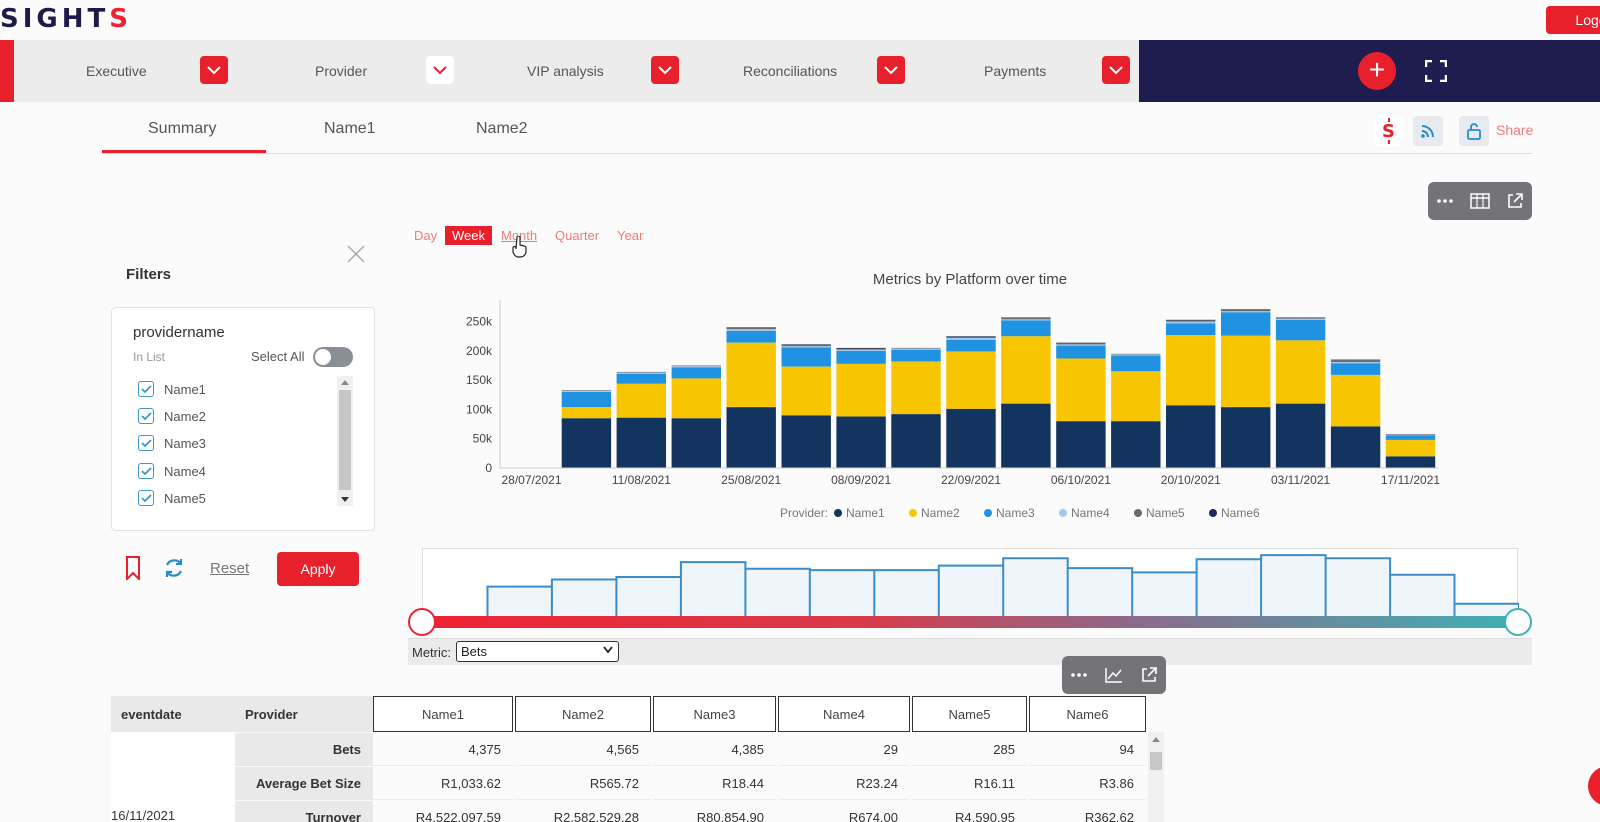 This screenshot has width=1600, height=822. I want to click on apply-button: Apply, so click(318, 569).